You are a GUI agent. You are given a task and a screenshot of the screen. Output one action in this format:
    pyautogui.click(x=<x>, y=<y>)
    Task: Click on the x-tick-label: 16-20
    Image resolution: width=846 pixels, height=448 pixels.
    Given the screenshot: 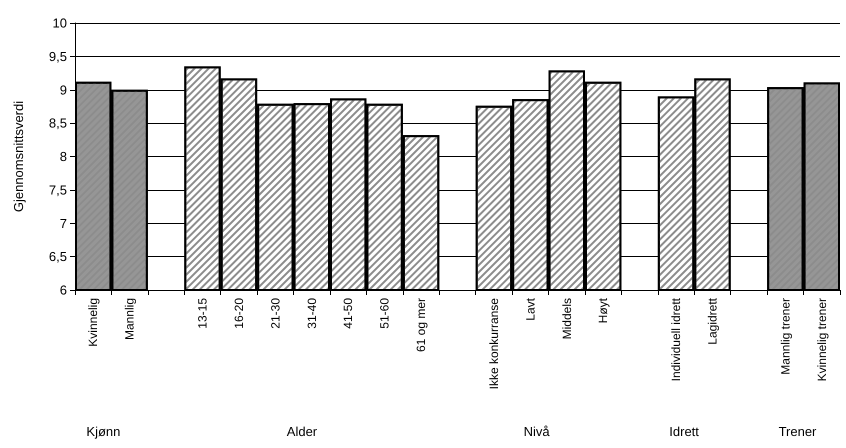 What is the action you would take?
    pyautogui.click(x=239, y=313)
    